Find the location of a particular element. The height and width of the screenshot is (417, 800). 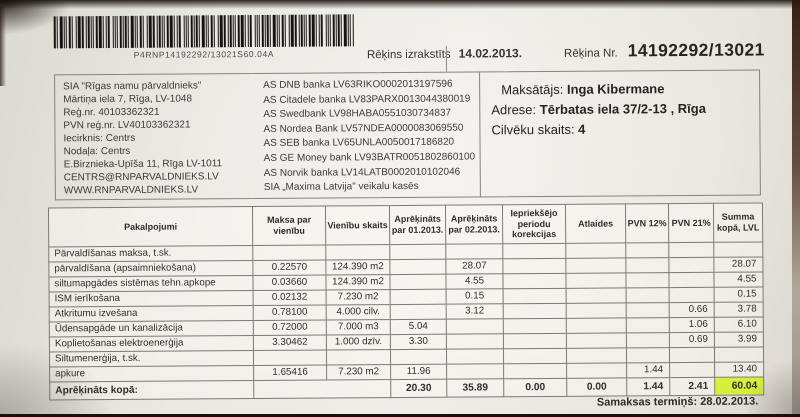

company-line: Reģ.nr. 40103362321 is located at coordinates (111, 112).